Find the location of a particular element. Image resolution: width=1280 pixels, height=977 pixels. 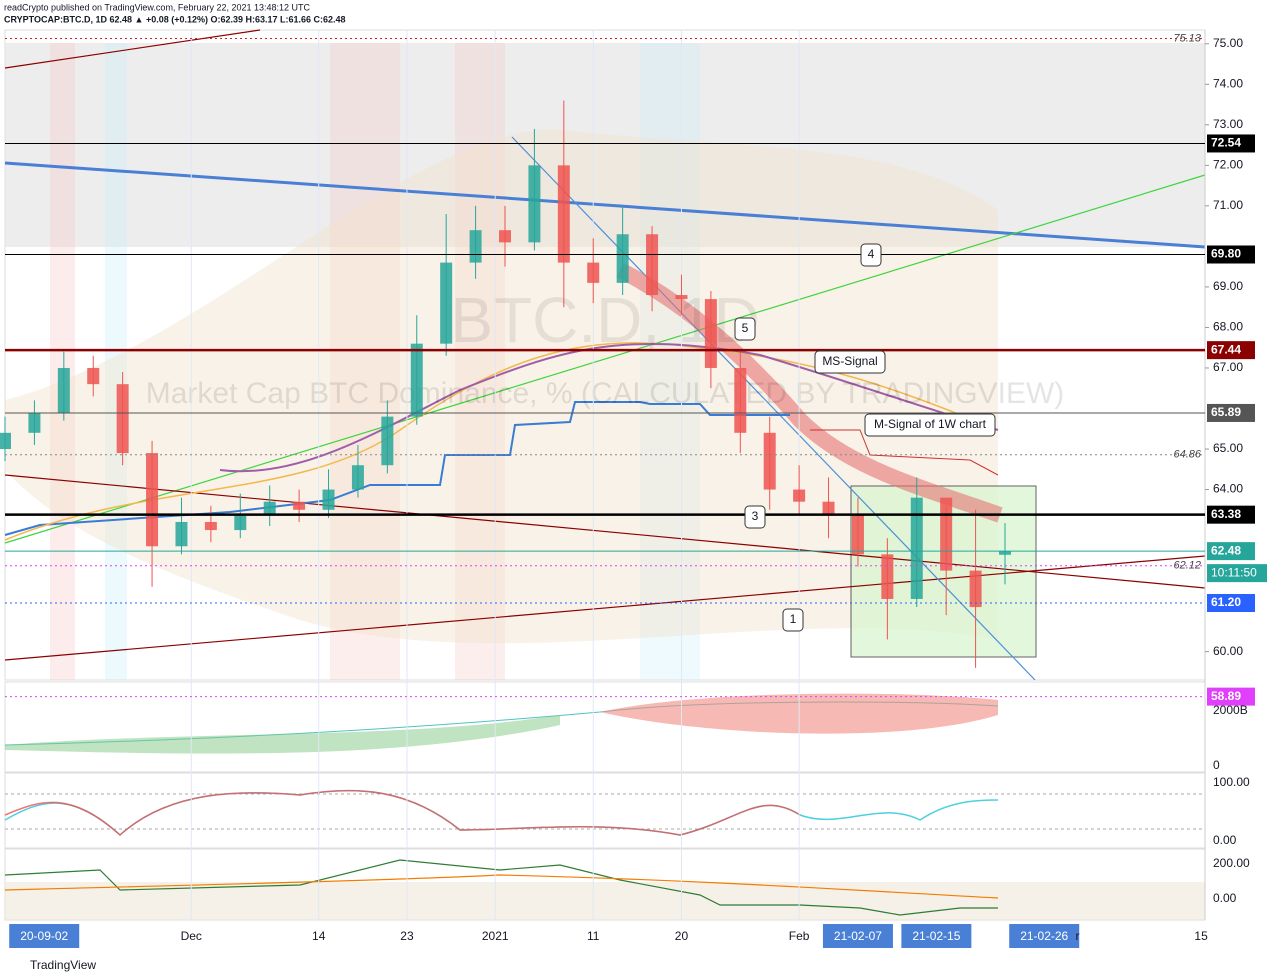

y-tick-label: 73.00 is located at coordinates (1228, 124).